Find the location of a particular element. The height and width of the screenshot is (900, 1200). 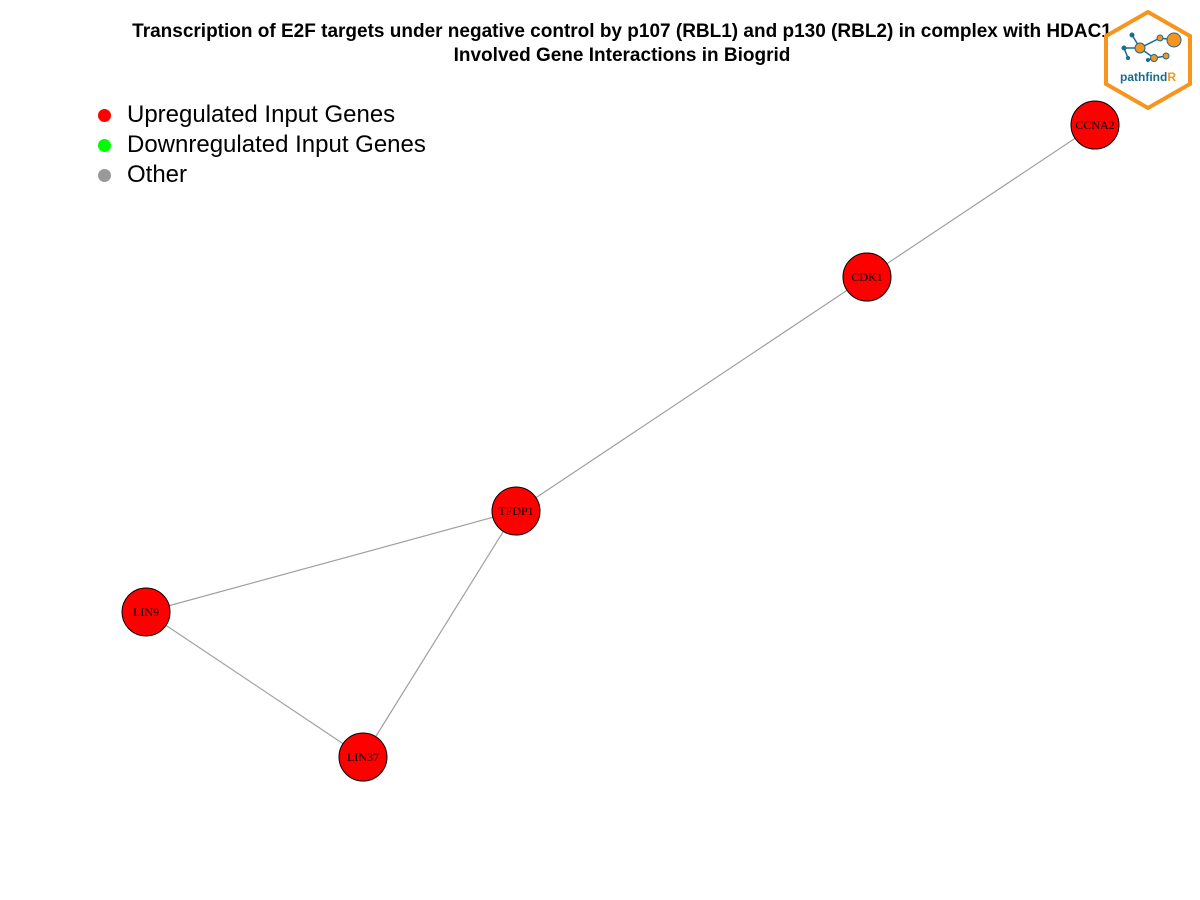

node-cdk1: CDK1 is located at coordinates (867, 277).